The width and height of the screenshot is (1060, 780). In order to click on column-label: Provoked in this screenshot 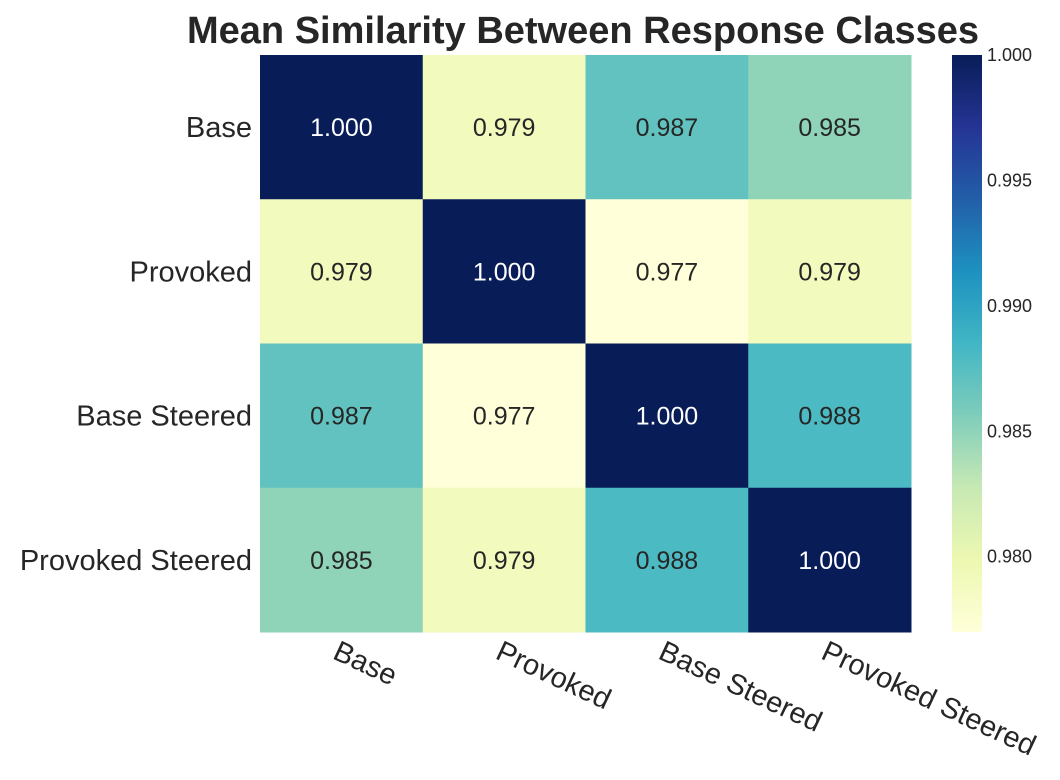, I will do `click(553, 675)`.